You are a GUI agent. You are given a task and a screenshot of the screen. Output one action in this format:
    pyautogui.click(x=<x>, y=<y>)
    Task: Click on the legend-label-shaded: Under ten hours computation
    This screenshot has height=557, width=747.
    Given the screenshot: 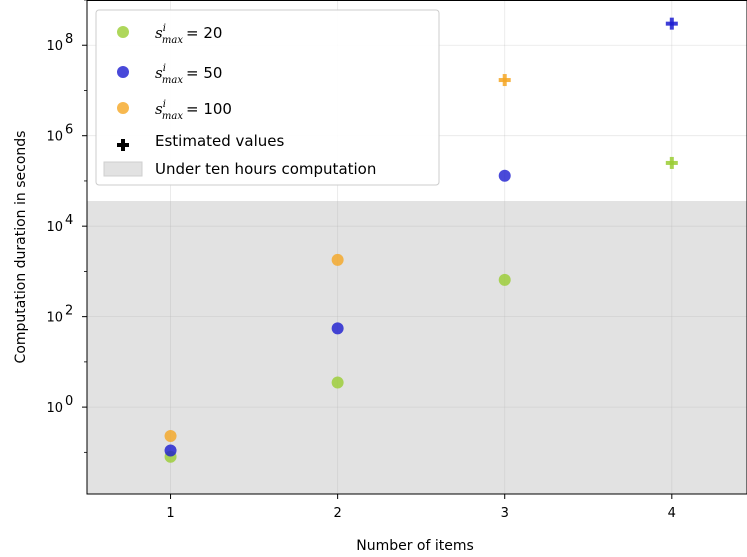 What is the action you would take?
    pyautogui.click(x=265, y=169)
    